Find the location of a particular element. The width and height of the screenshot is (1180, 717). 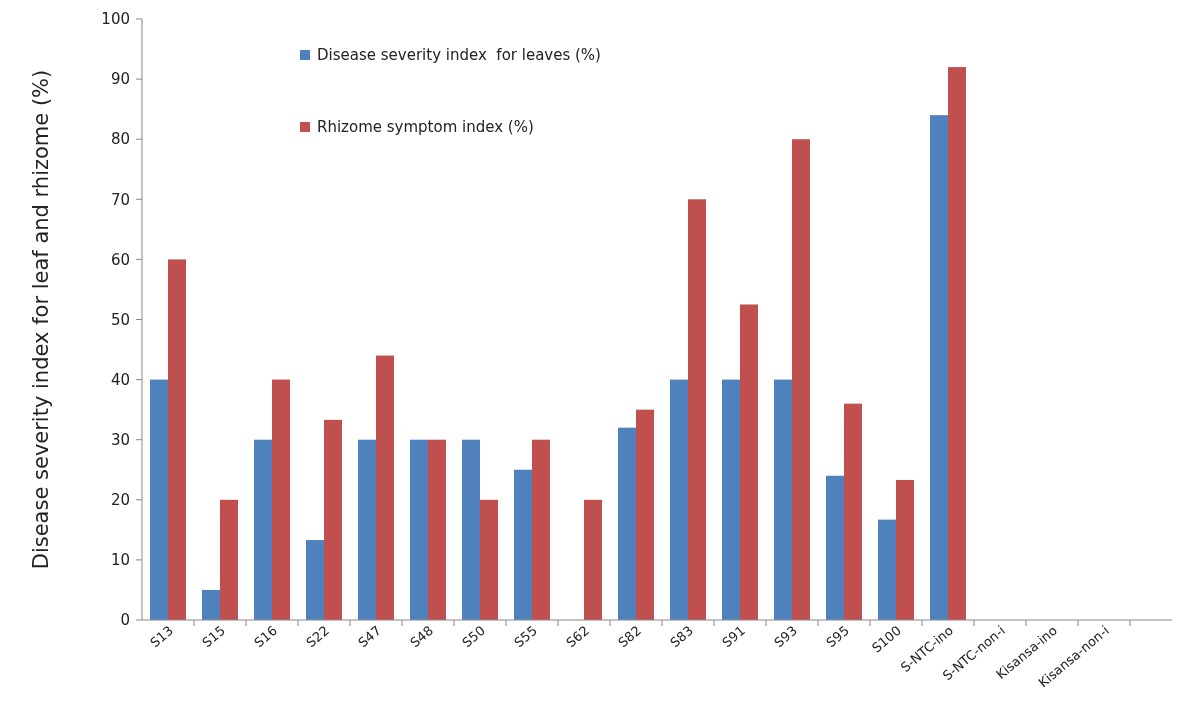

legend-label: Rhizome symptom index (%) is located at coordinates (425, 127).